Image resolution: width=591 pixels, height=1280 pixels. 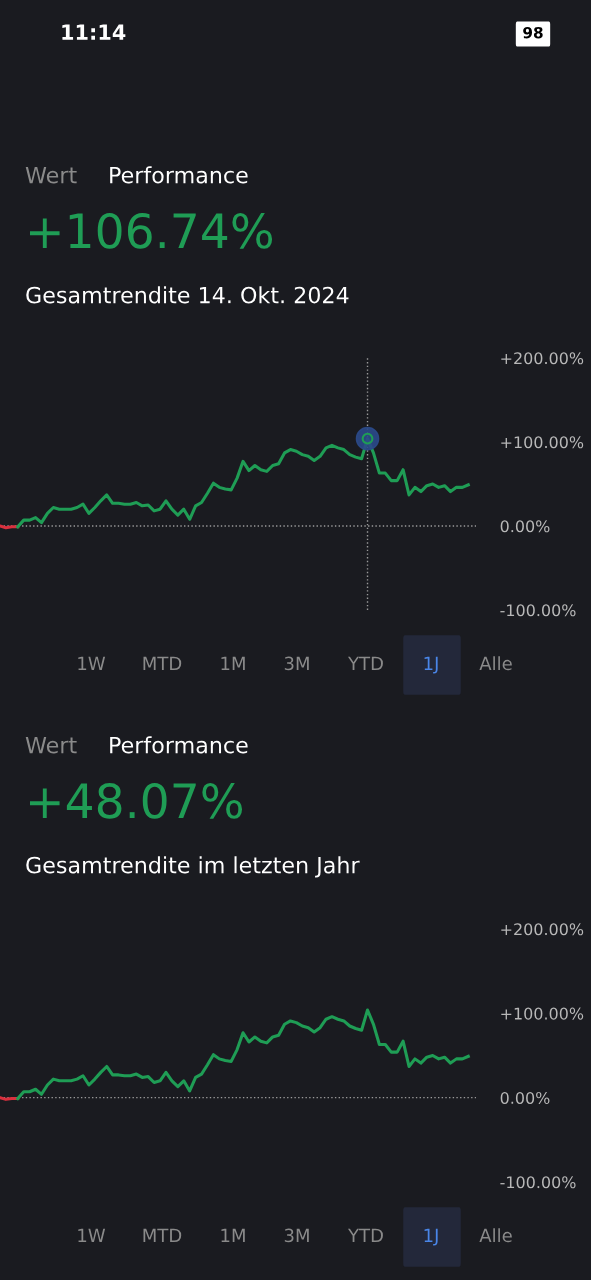 I want to click on line-series, so click(x=243, y=1054).